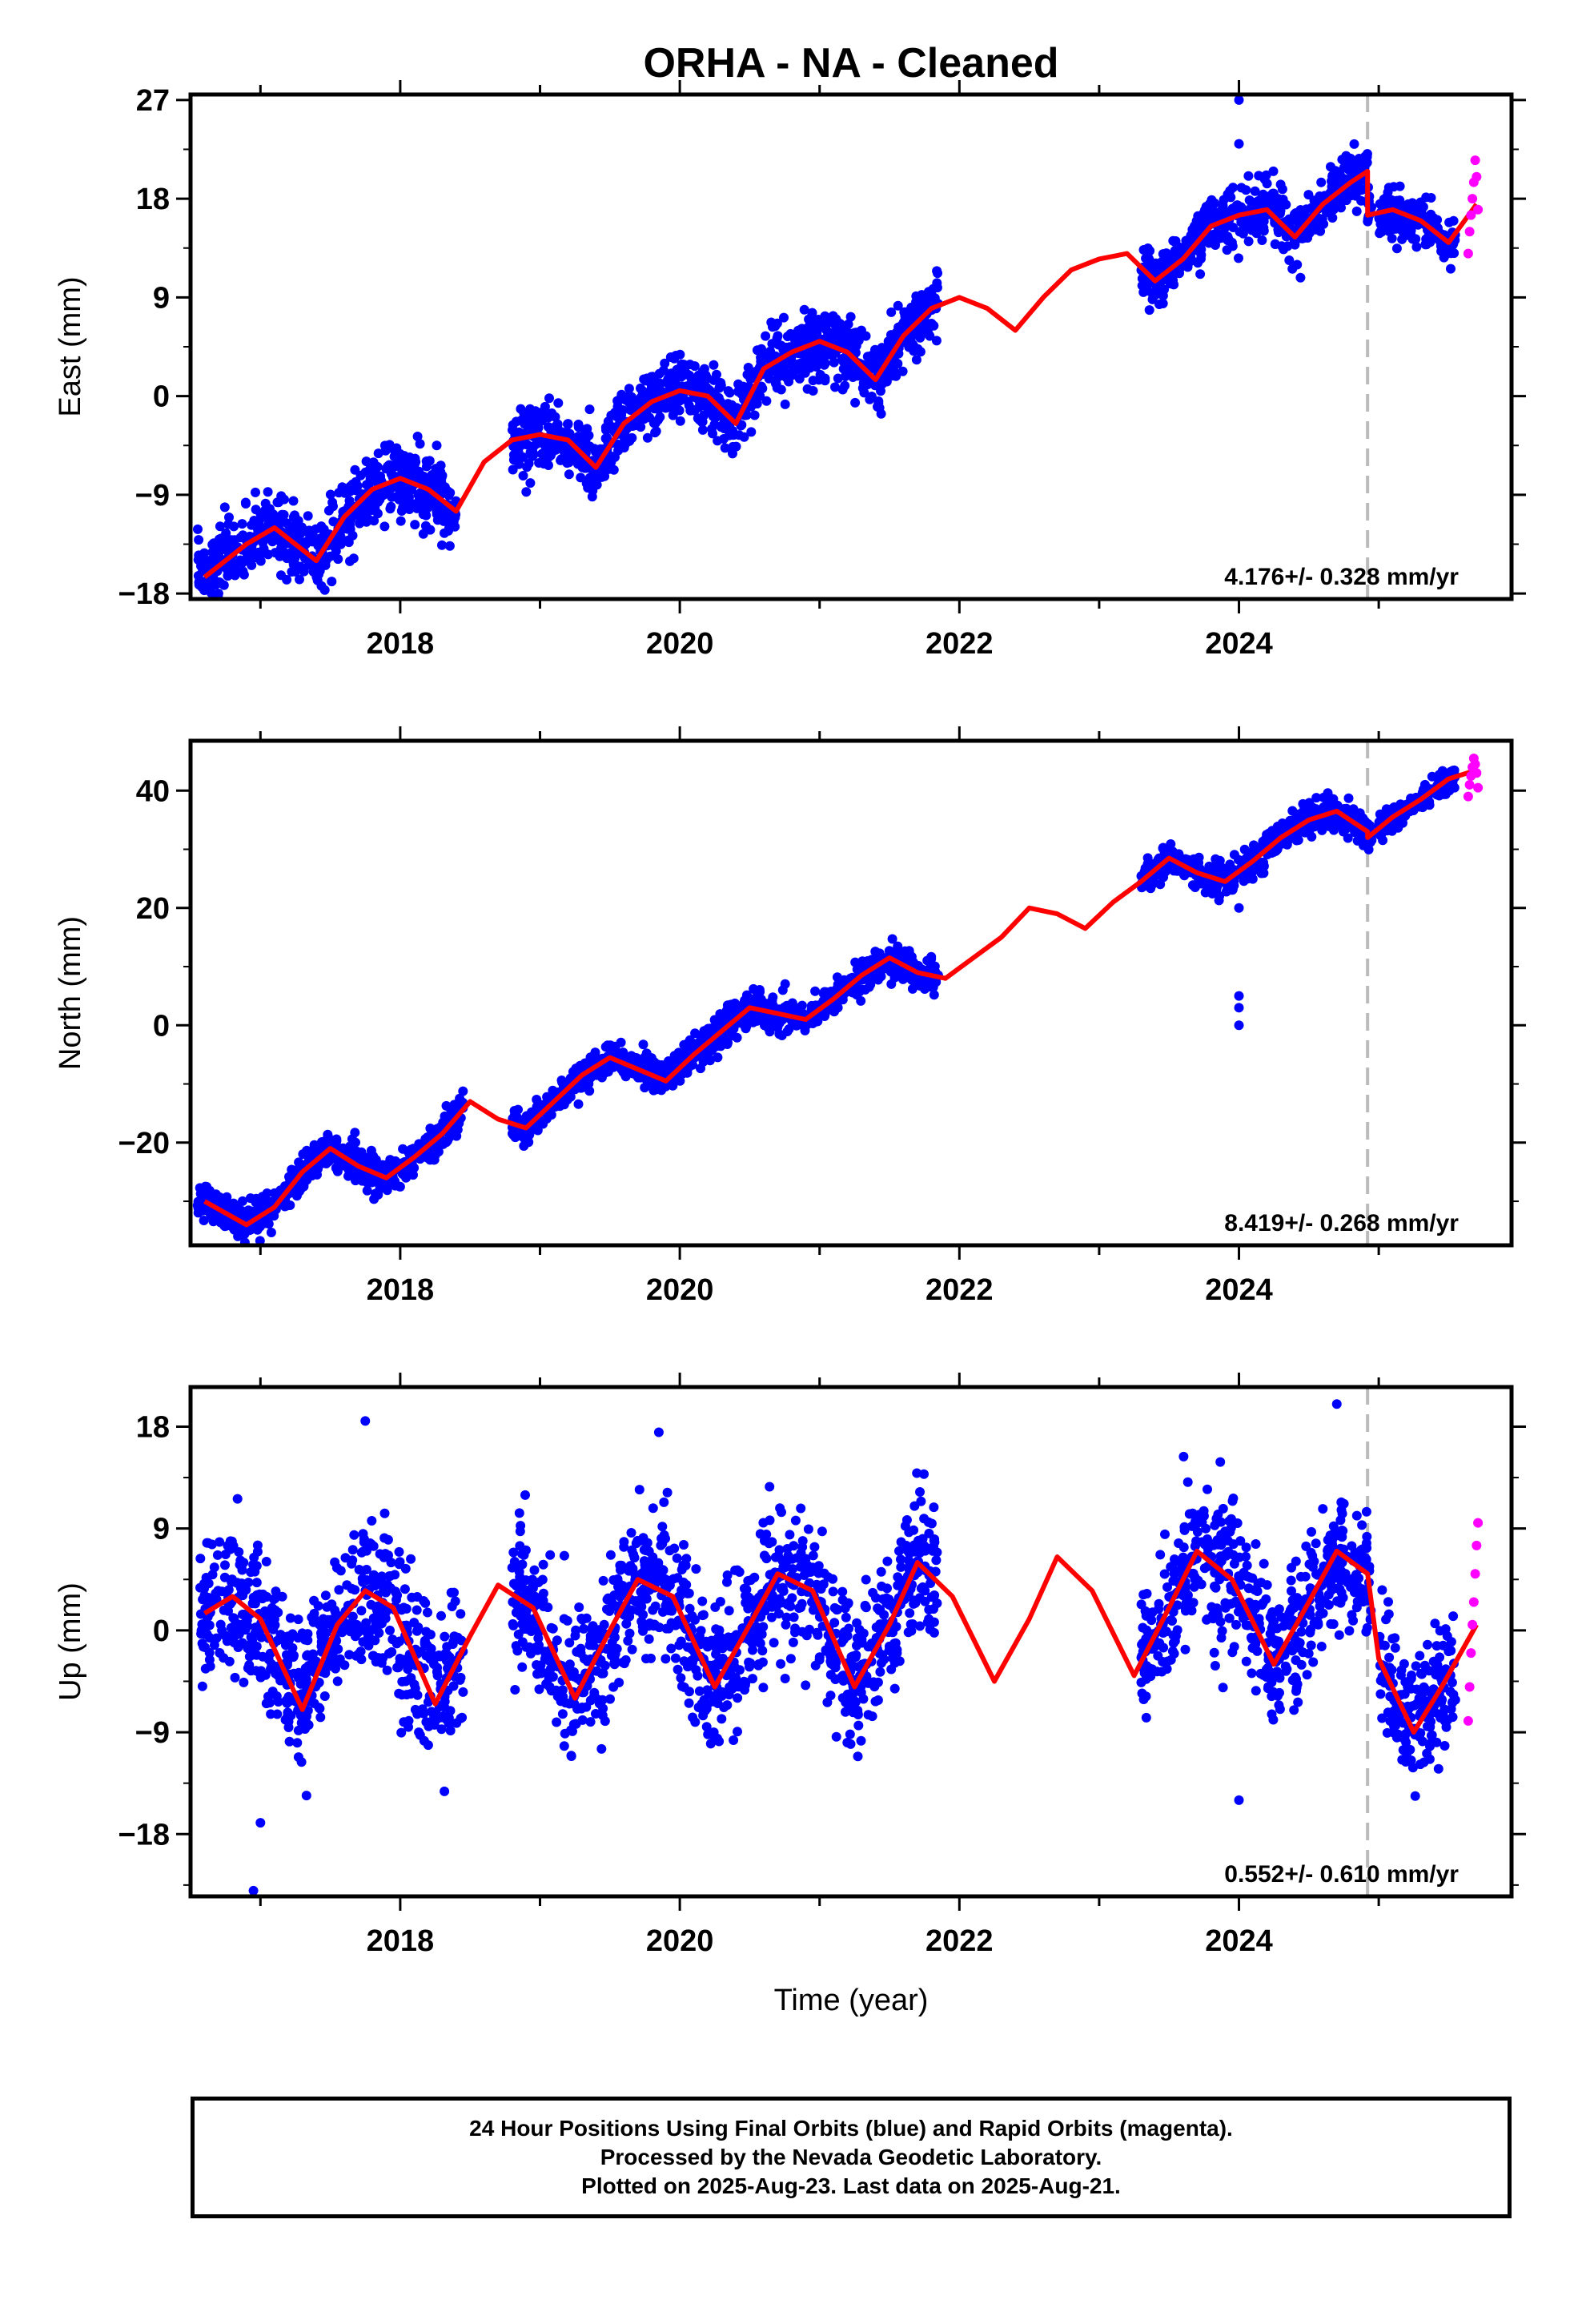 Image resolution: width=1582 pixels, height=2324 pixels. What do you see at coordinates (1341, 577) in the screenshot?
I see `rate-label: 4.176+/- 0.328 mm/yr` at bounding box center [1341, 577].